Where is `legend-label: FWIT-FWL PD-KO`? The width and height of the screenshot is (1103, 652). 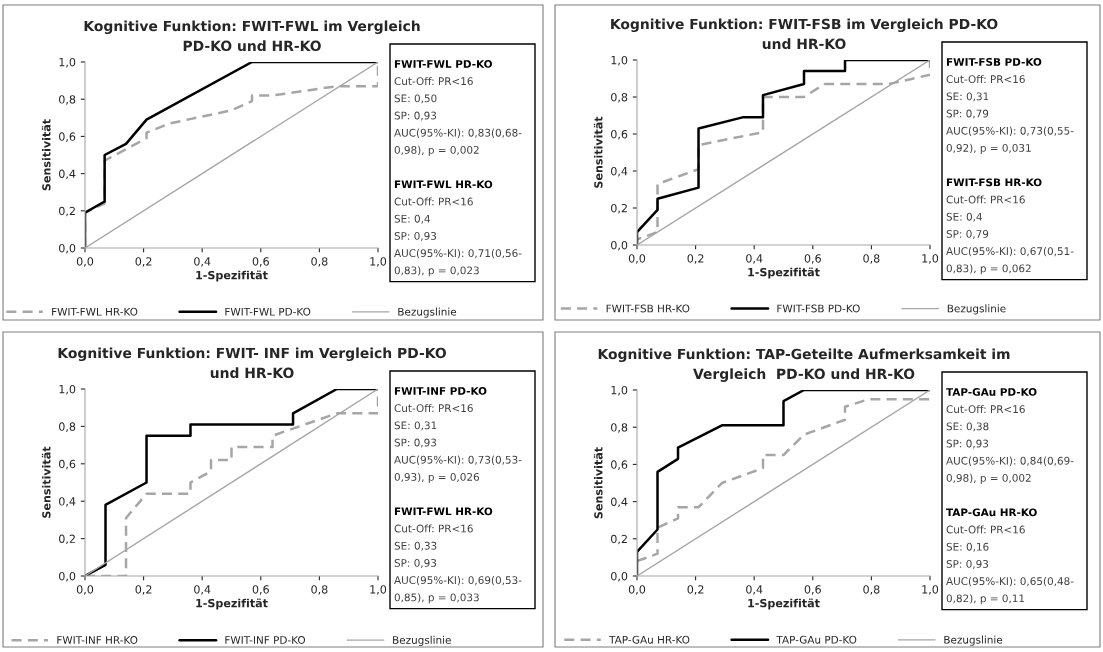
legend-label: FWIT-FWL PD-KO is located at coordinates (268, 311).